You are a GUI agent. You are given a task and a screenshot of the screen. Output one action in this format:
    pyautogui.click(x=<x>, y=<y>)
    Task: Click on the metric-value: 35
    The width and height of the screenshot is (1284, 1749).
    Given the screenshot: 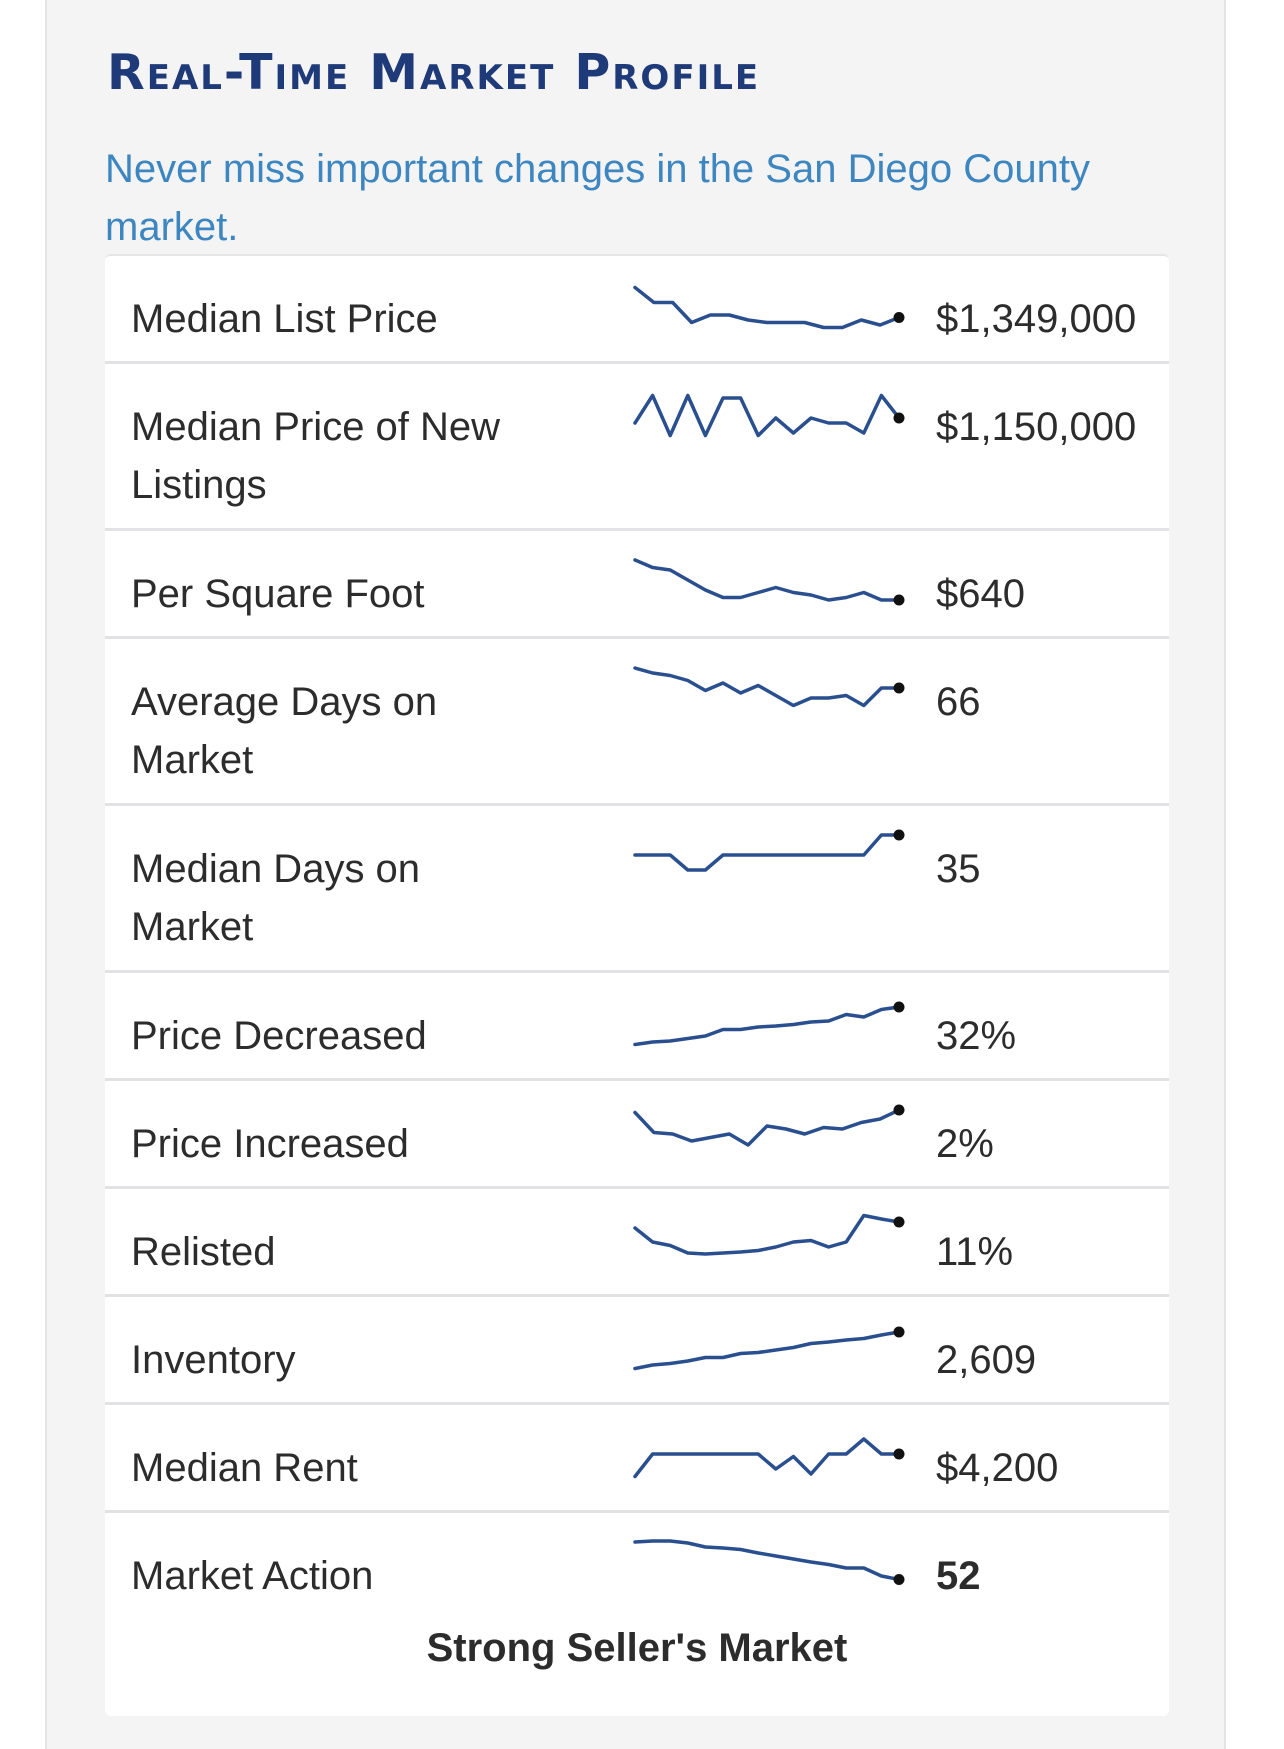 What is the action you would take?
    pyautogui.click(x=958, y=869)
    